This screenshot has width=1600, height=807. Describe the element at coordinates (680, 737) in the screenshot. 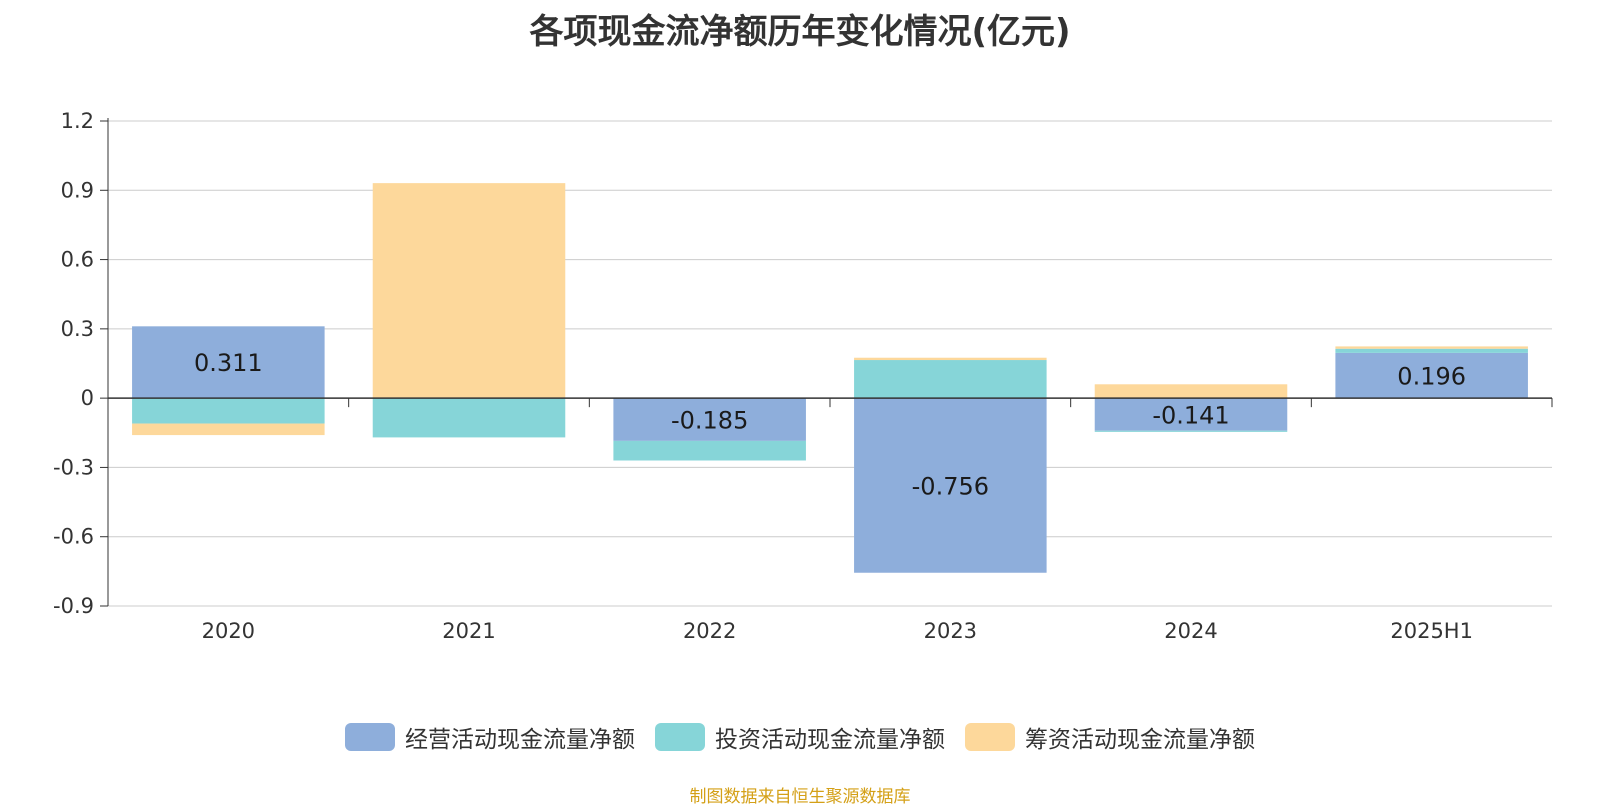

I see `legend-swatch-investing` at that location.